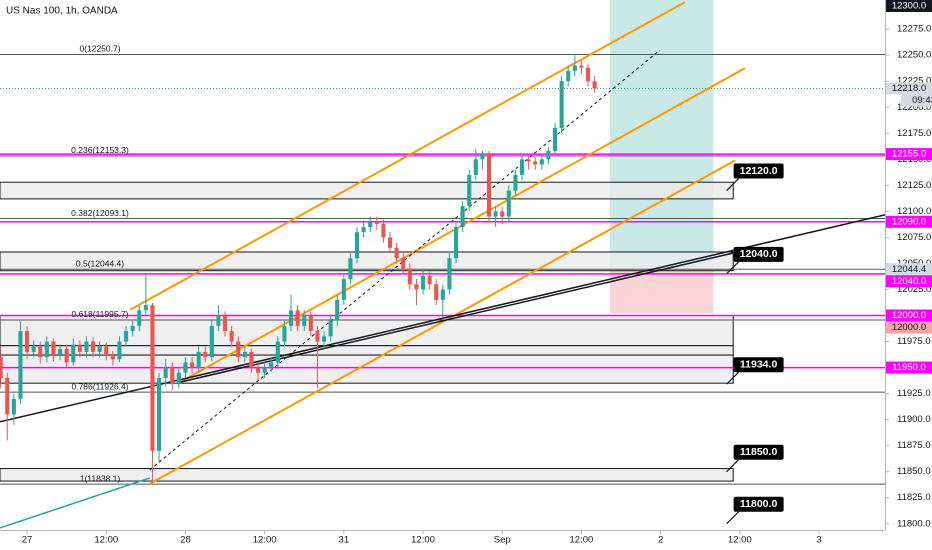 The width and height of the screenshot is (932, 550). Describe the element at coordinates (27, 540) in the screenshot. I see `x-tick-label: 27` at that location.